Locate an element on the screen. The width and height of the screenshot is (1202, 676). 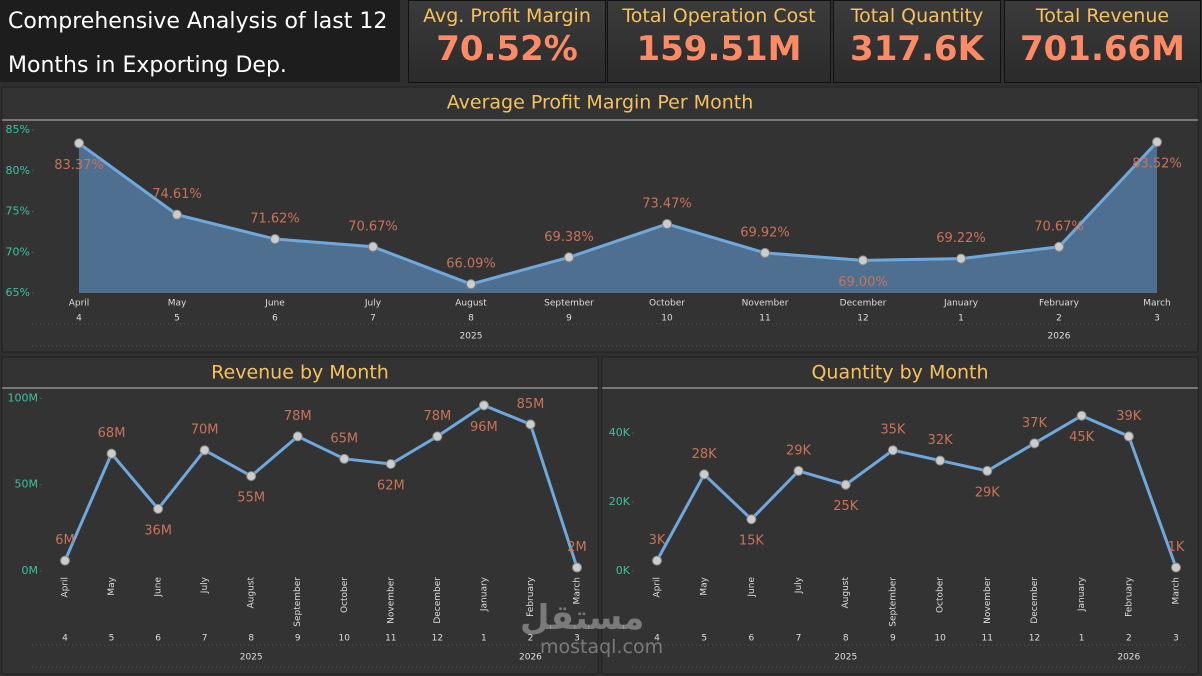
kpi-value: 701.66M is located at coordinates (1102, 49).